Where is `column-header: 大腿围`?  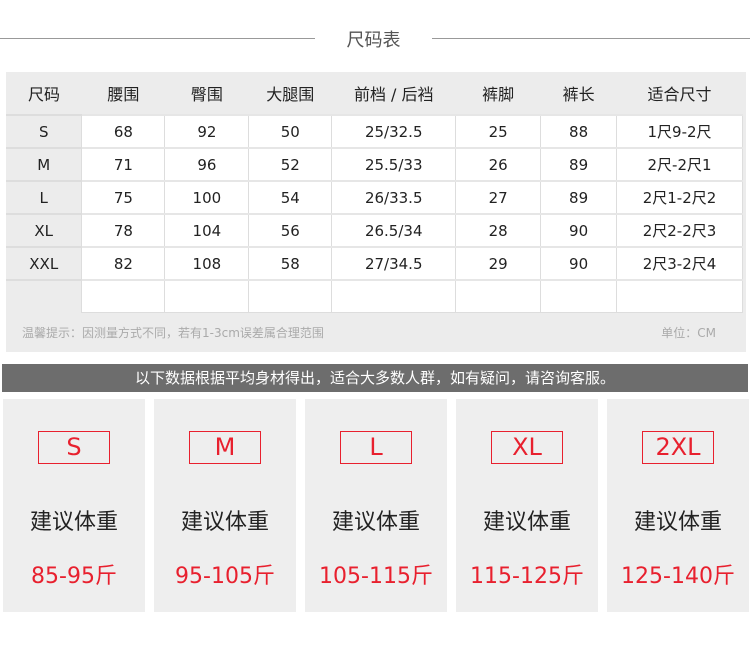 column-header: 大腿围 is located at coordinates (290, 94).